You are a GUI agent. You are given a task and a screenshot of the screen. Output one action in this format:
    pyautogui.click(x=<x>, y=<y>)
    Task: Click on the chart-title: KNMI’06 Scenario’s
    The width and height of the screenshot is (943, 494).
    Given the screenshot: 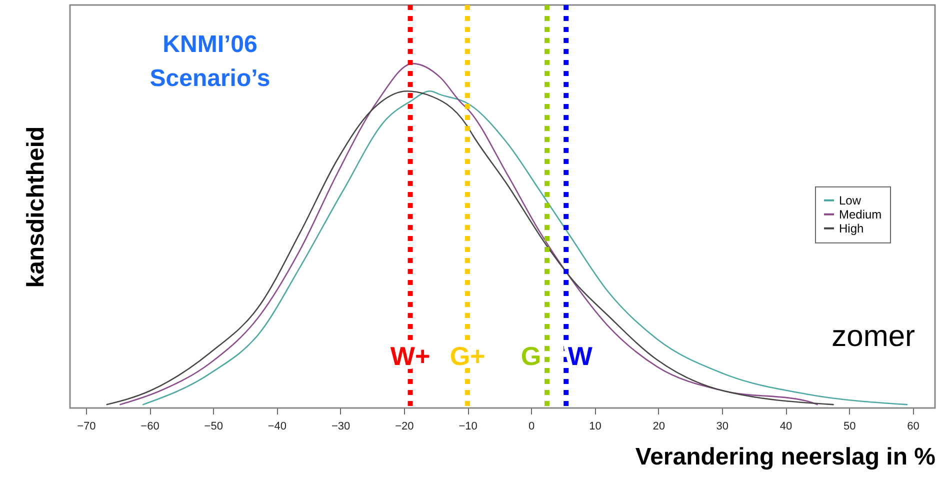 What is the action you would take?
    pyautogui.click(x=210, y=61)
    